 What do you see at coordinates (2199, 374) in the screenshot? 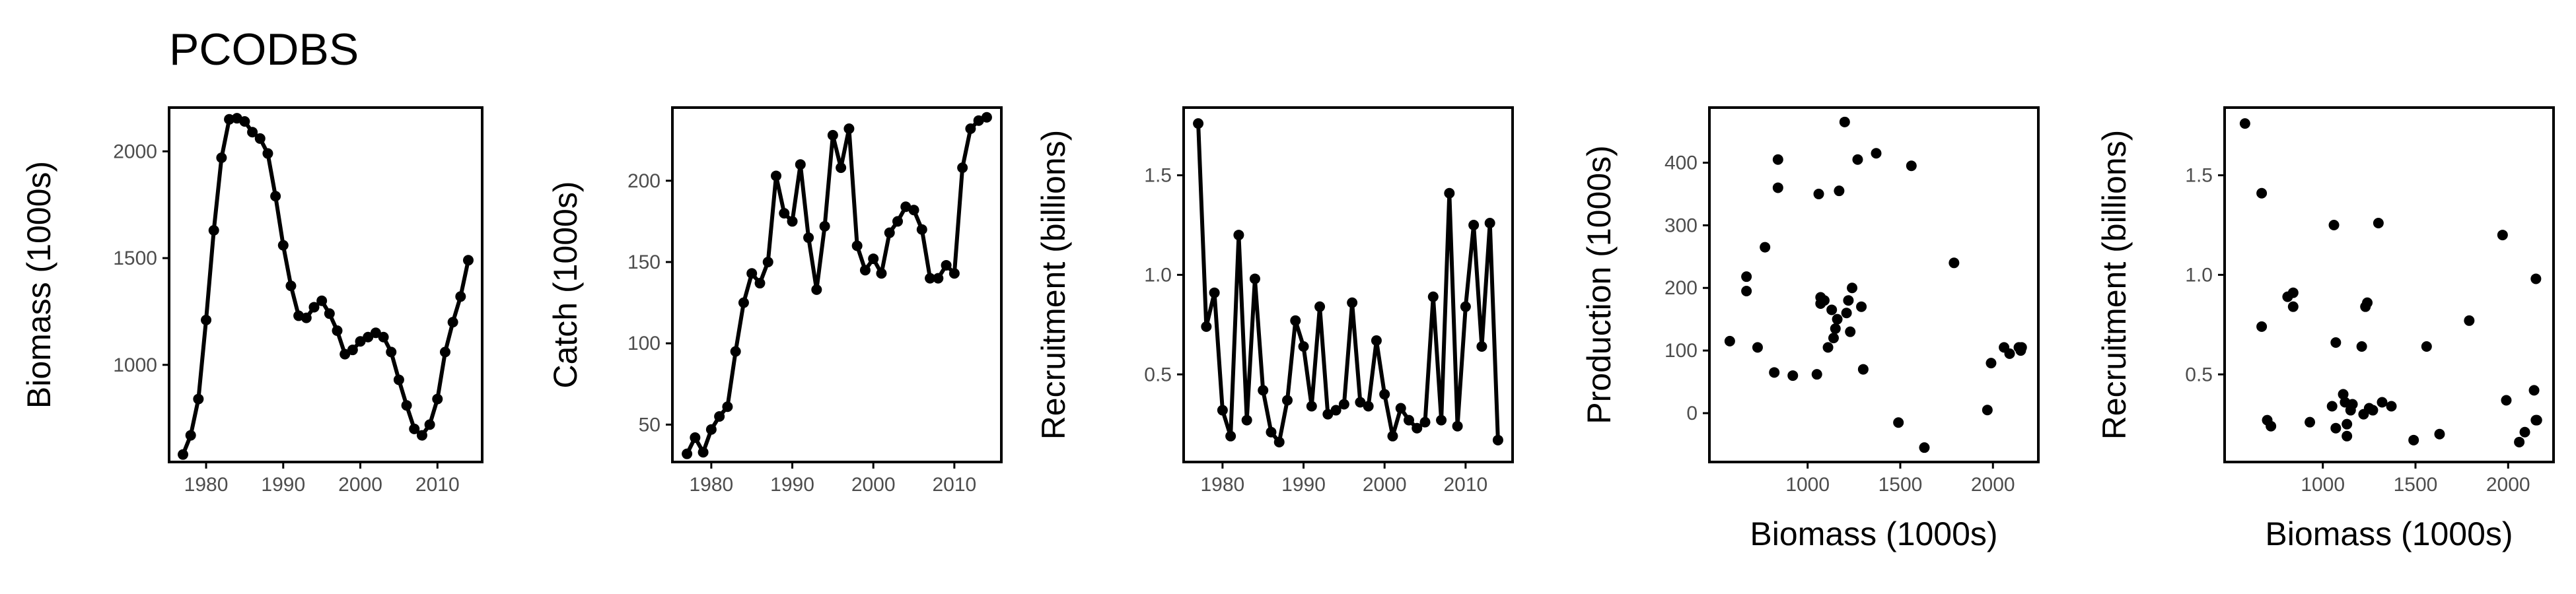
I see `y-tick-label: 0.5` at bounding box center [2199, 374].